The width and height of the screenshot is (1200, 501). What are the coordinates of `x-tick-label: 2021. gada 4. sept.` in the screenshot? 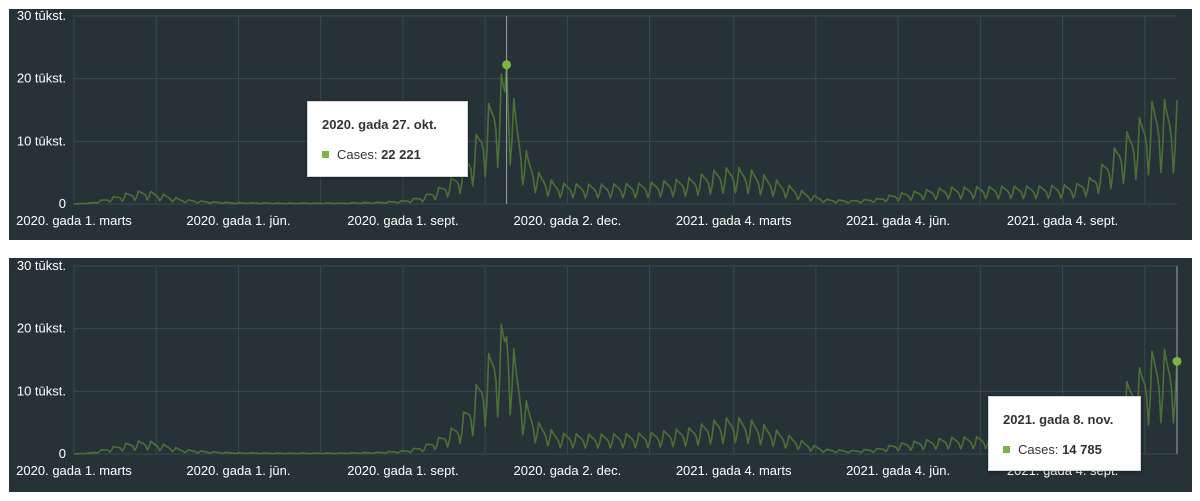 It's located at (1062, 220).